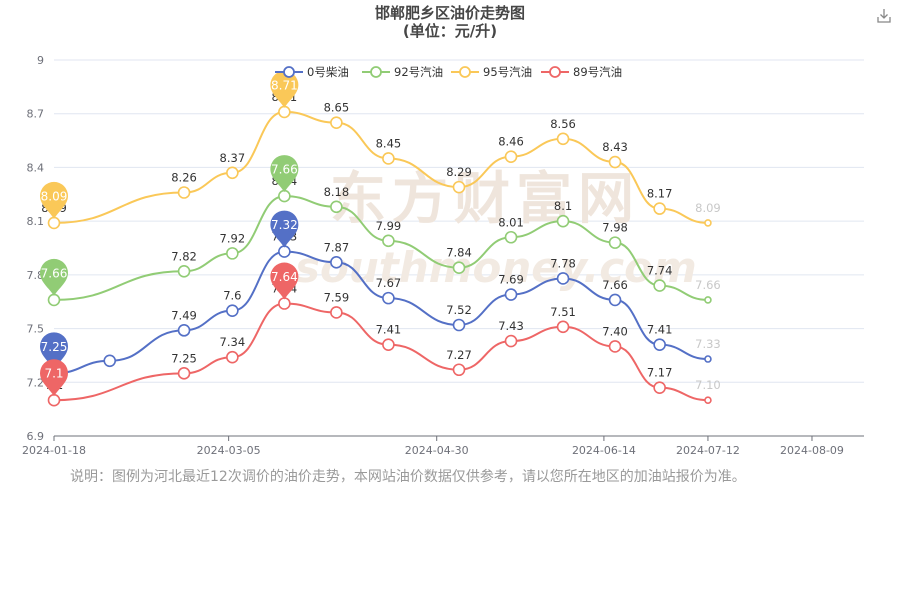  What do you see at coordinates (169, 290) in the screenshot?
I see `series-0-pins: 7.25 7.32` at bounding box center [169, 290].